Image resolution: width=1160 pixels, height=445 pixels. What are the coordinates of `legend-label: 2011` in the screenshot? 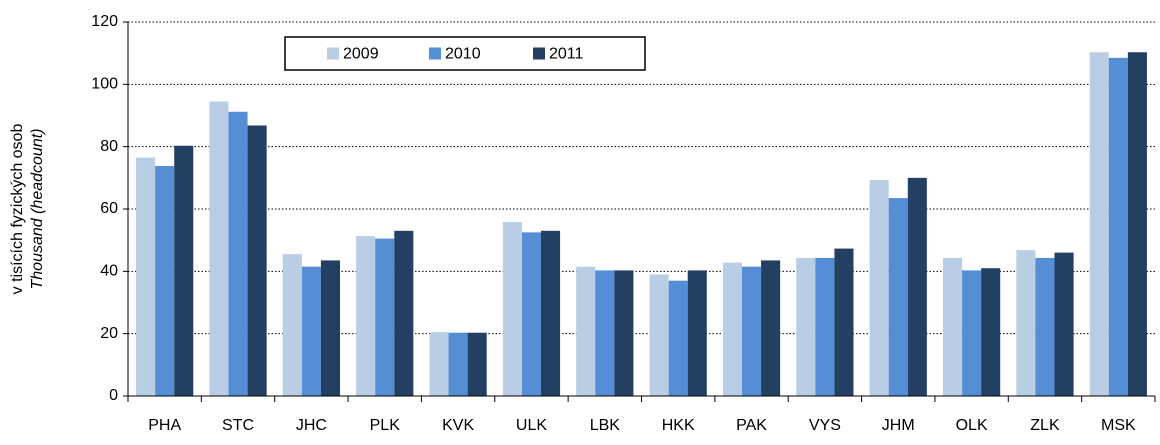 It's located at (566, 54).